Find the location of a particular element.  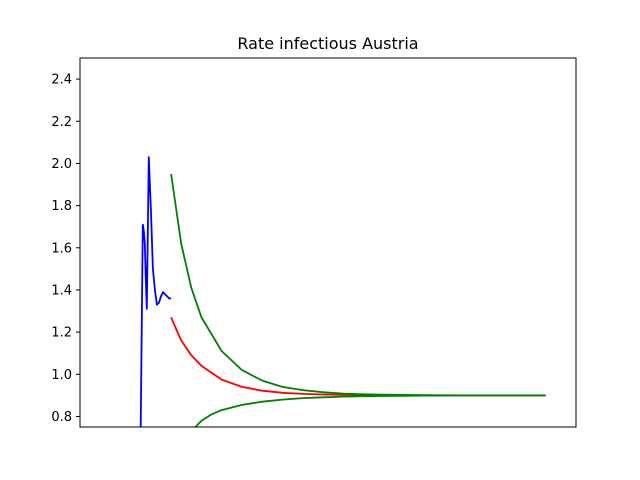

y-tick-label: 1.4 is located at coordinates (61, 290).